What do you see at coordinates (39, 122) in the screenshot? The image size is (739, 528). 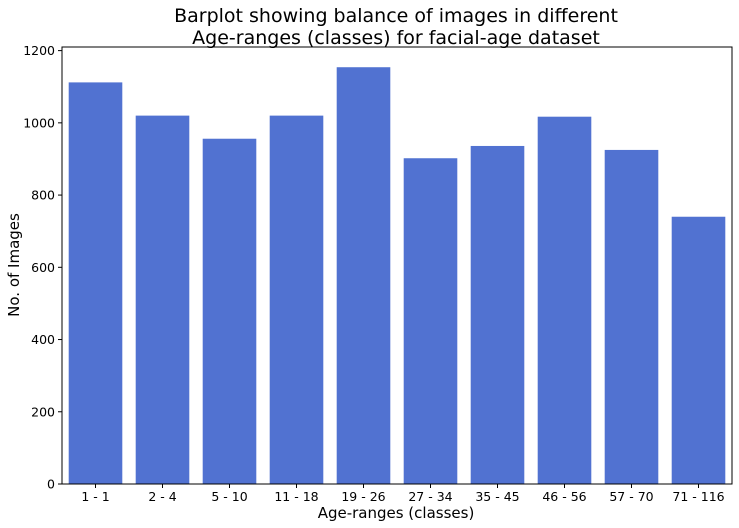 I see `y-tick-label: 1000` at bounding box center [39, 122].